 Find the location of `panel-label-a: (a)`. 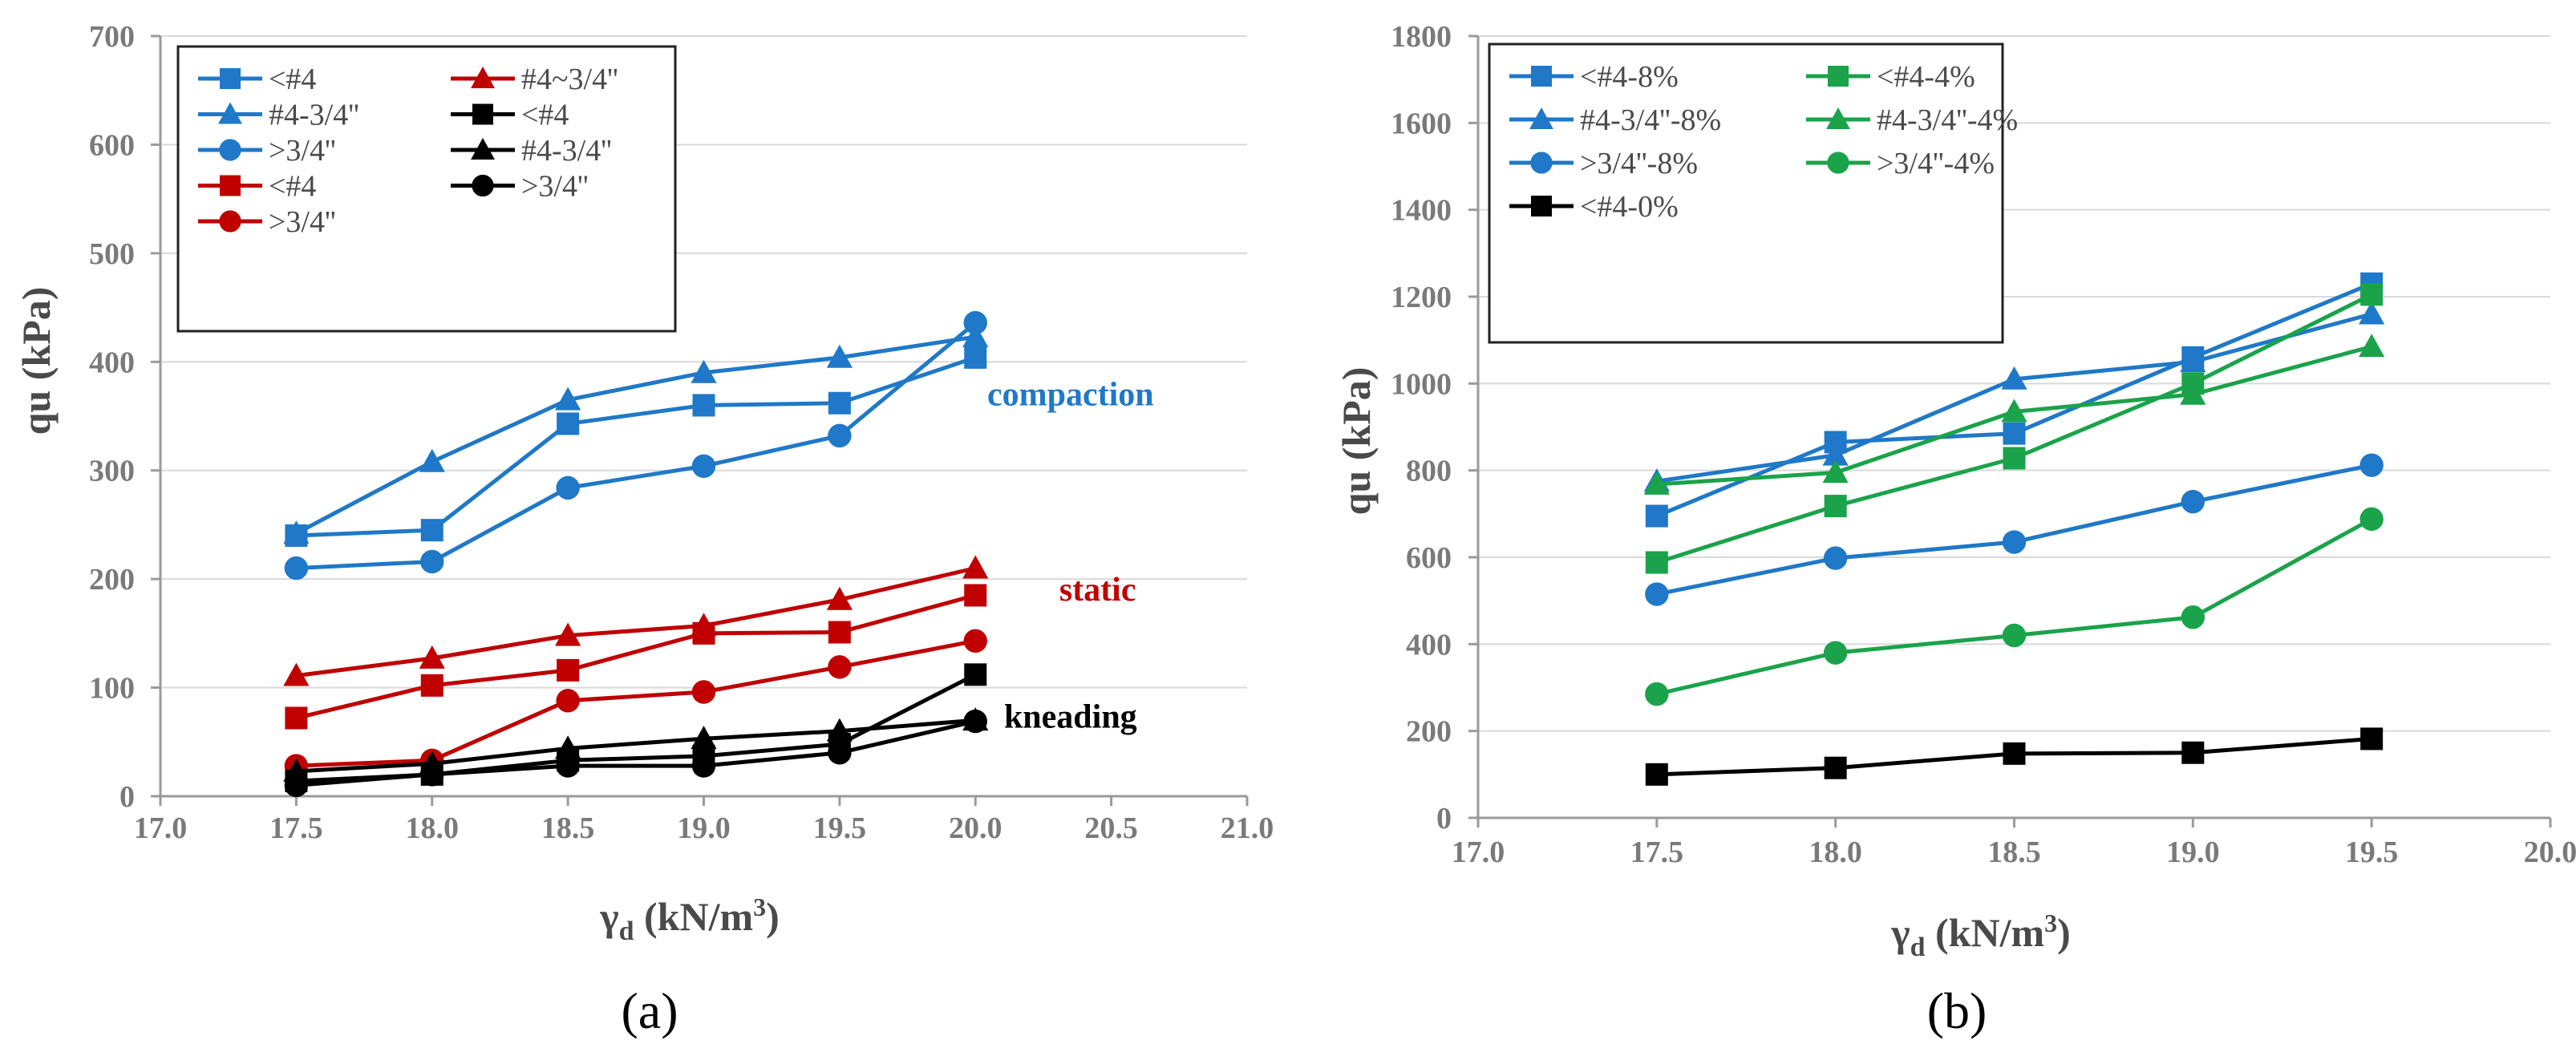

panel-label-a: (a) is located at coordinates (649, 1010).